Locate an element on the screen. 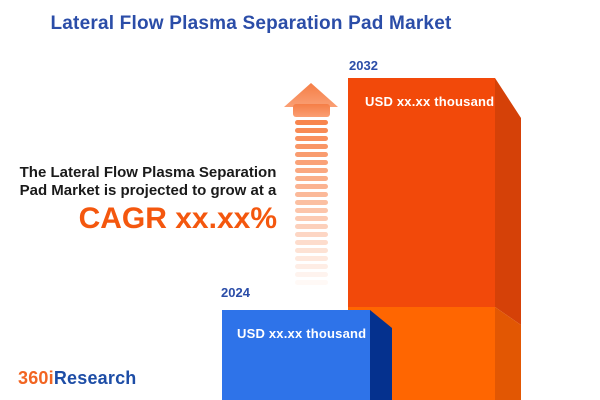 This screenshot has height=400, width=600. arrow-shaft is located at coordinates (311, 204).